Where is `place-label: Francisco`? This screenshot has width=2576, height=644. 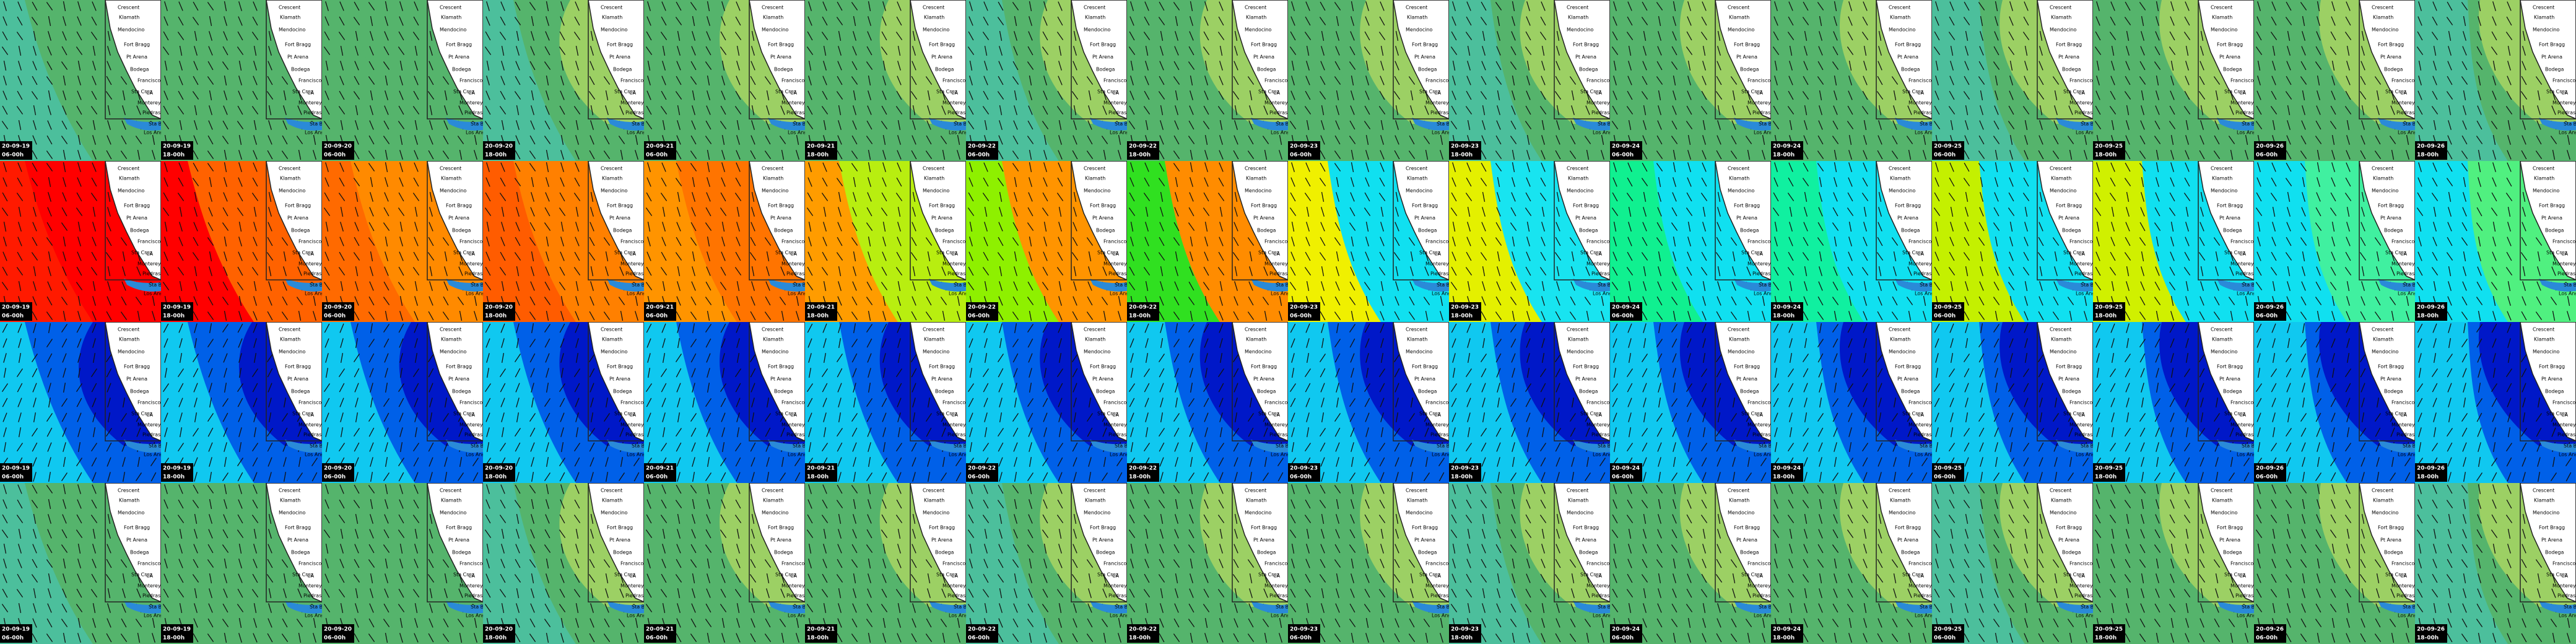 place-label: Francisco is located at coordinates (1597, 242).